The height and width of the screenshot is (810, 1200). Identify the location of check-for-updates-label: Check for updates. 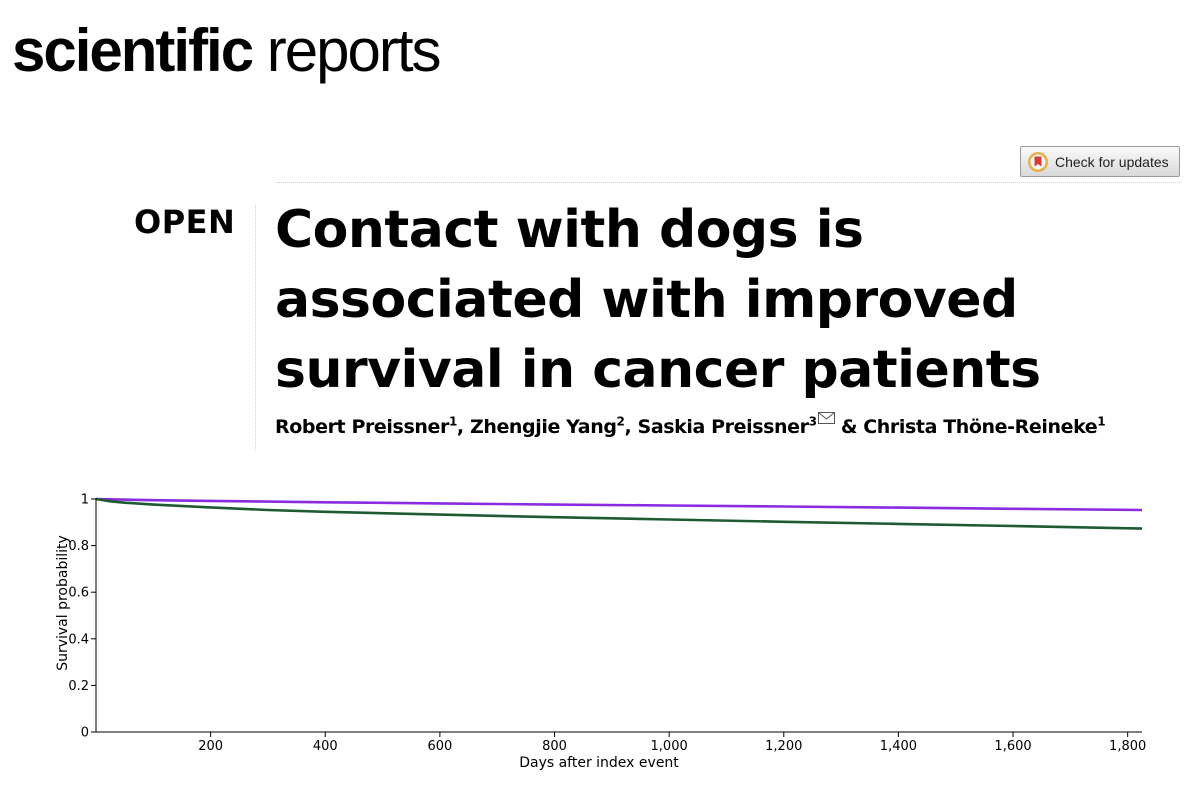
(1112, 161).